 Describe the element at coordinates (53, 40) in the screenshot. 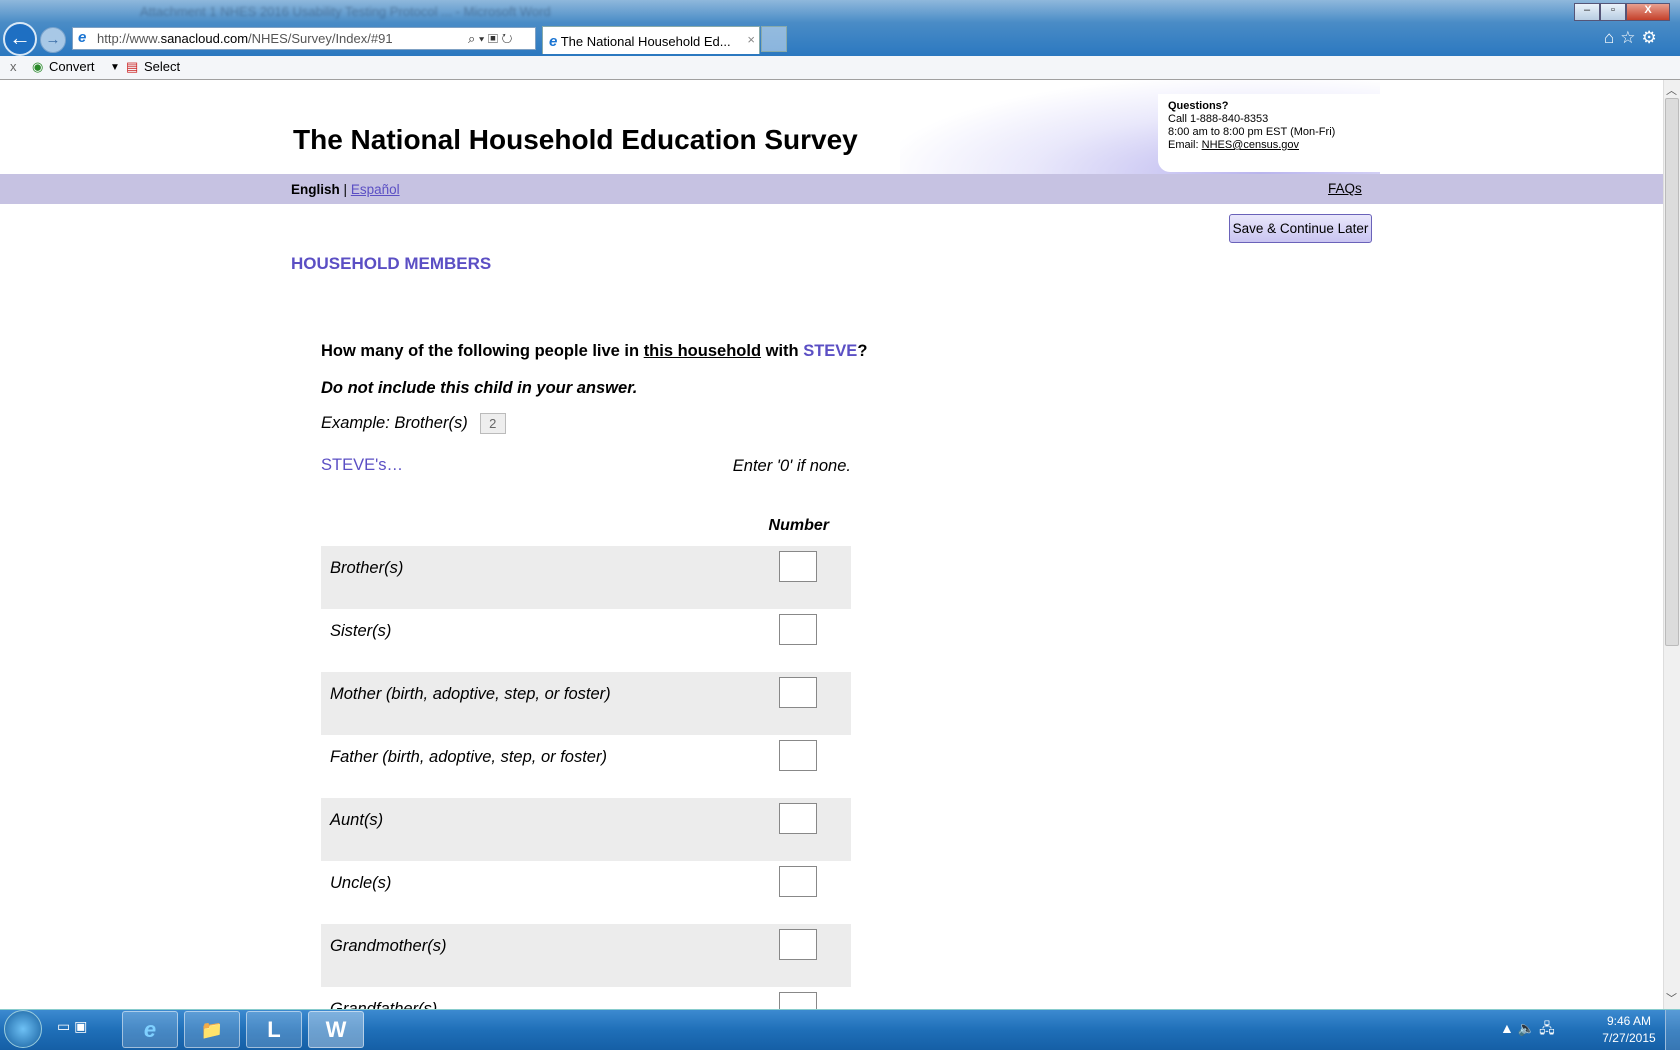

I see `forward-button: →` at that location.